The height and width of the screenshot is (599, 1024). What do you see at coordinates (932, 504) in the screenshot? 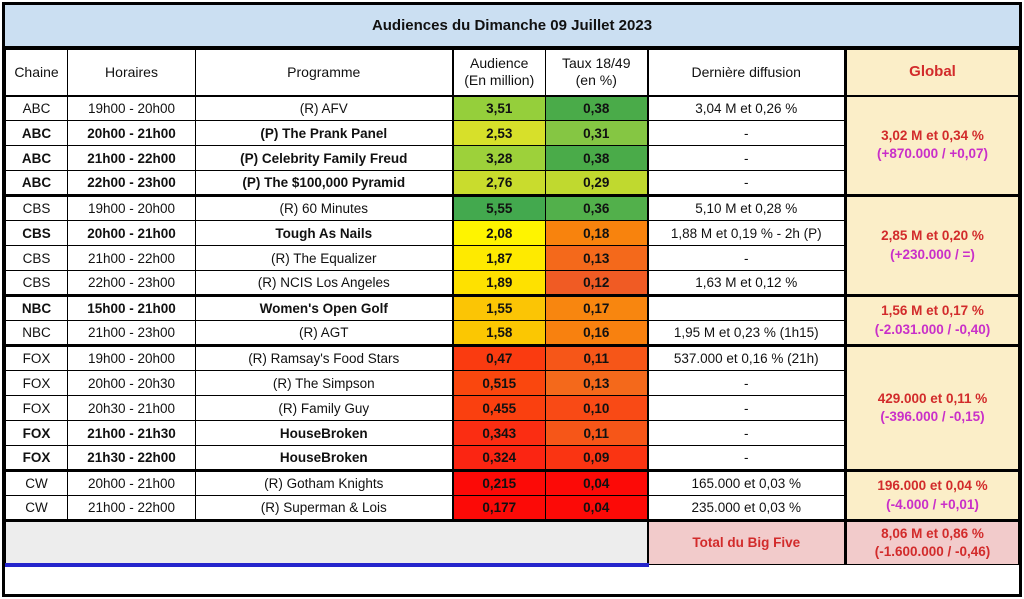
I see `global-line2: (-4.000 / +0,01)` at bounding box center [932, 504].